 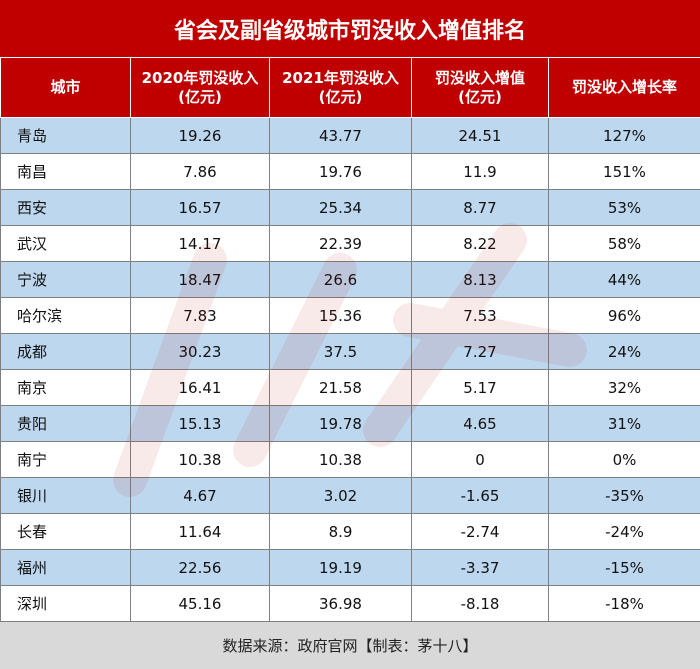 What do you see at coordinates (624, 424) in the screenshot?
I see `growth-rate-cell: 31%` at bounding box center [624, 424].